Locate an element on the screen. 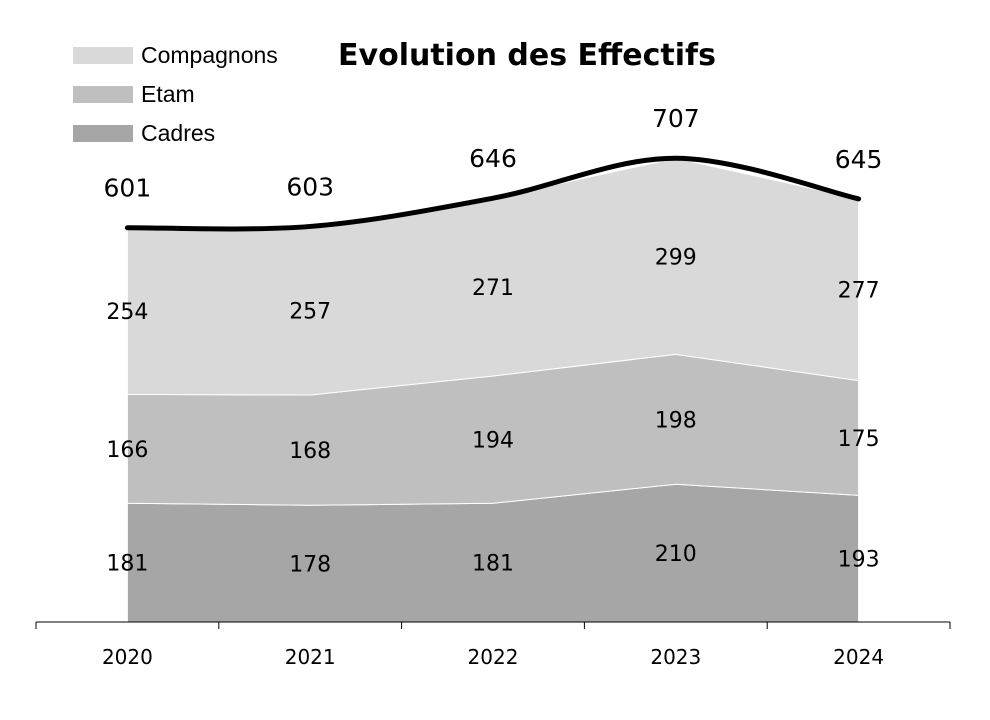  data-label-compagnons: 271 is located at coordinates (493, 288).